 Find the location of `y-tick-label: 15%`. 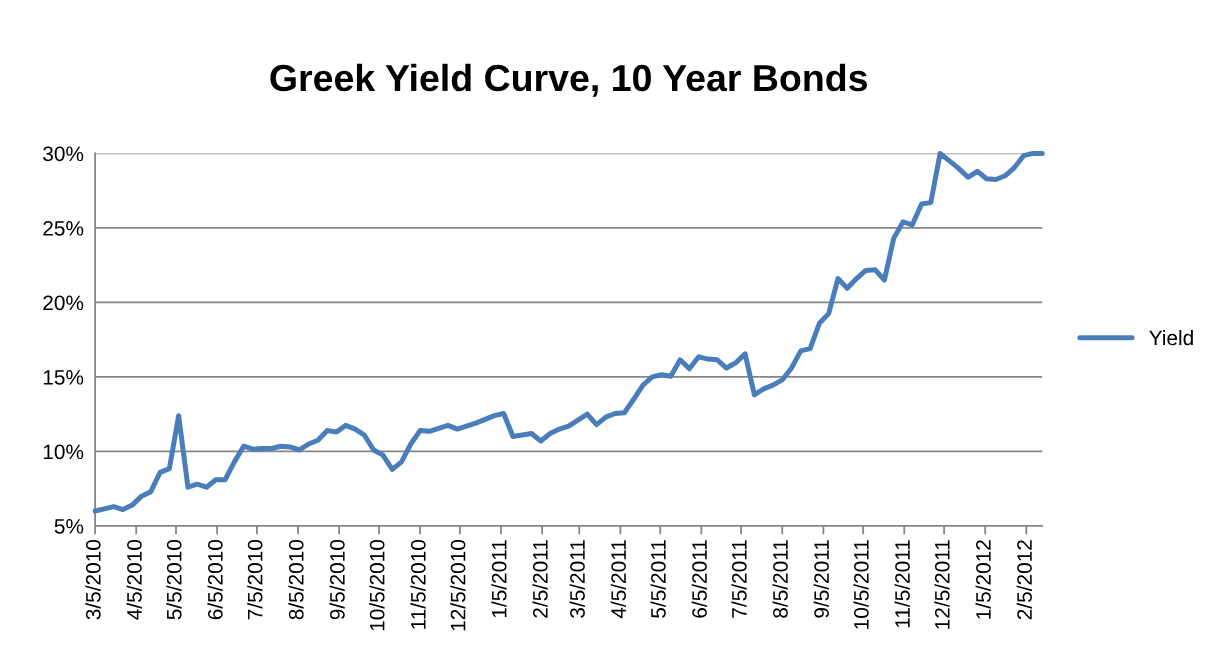

y-tick-label: 15% is located at coordinates (63, 377).